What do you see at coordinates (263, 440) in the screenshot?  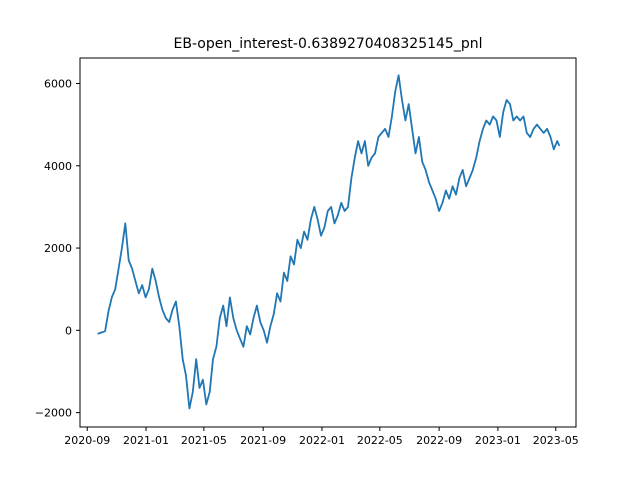 I see `x-tick-label: 2021-09` at bounding box center [263, 440].